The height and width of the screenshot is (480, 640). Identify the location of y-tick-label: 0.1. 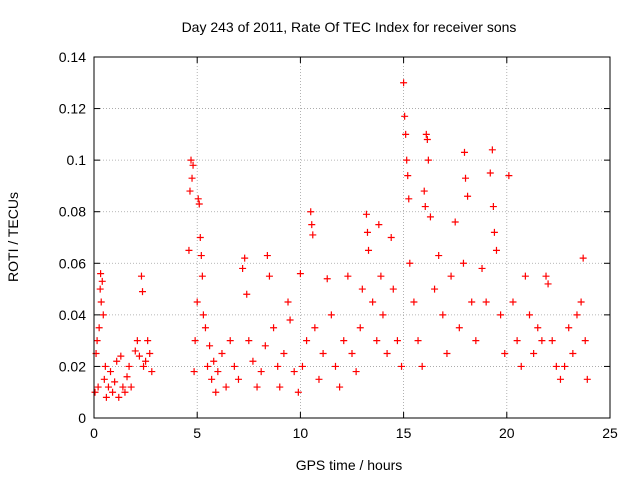
(77, 160).